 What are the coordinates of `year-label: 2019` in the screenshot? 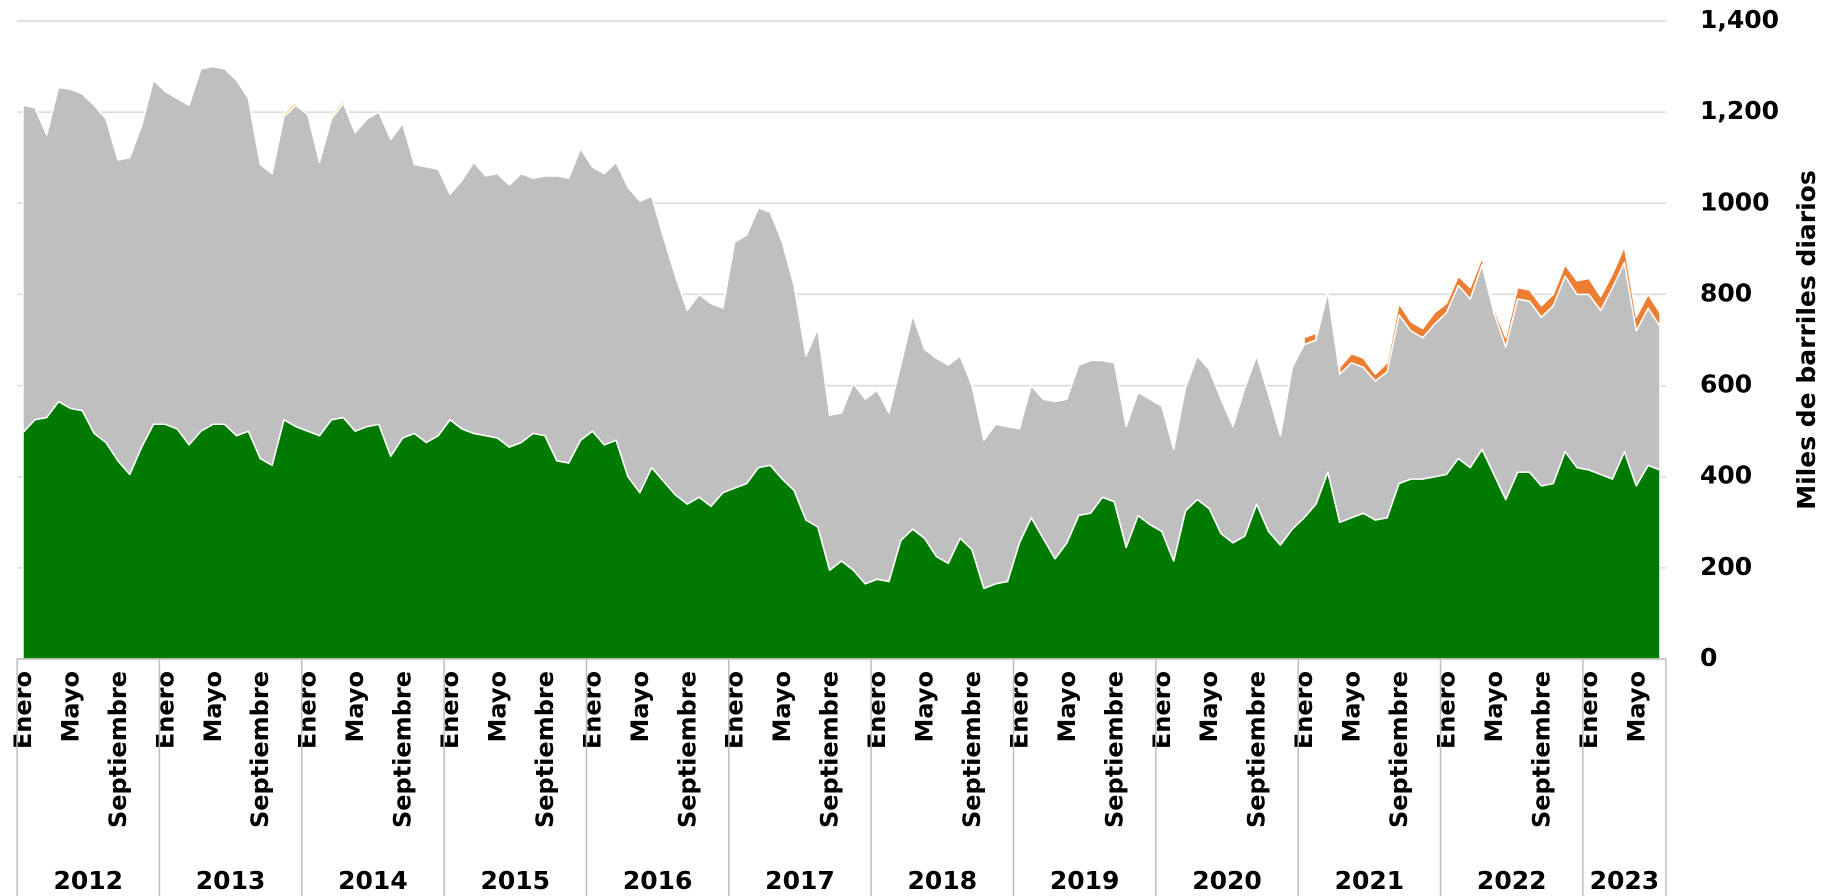 It's located at (1085, 880).